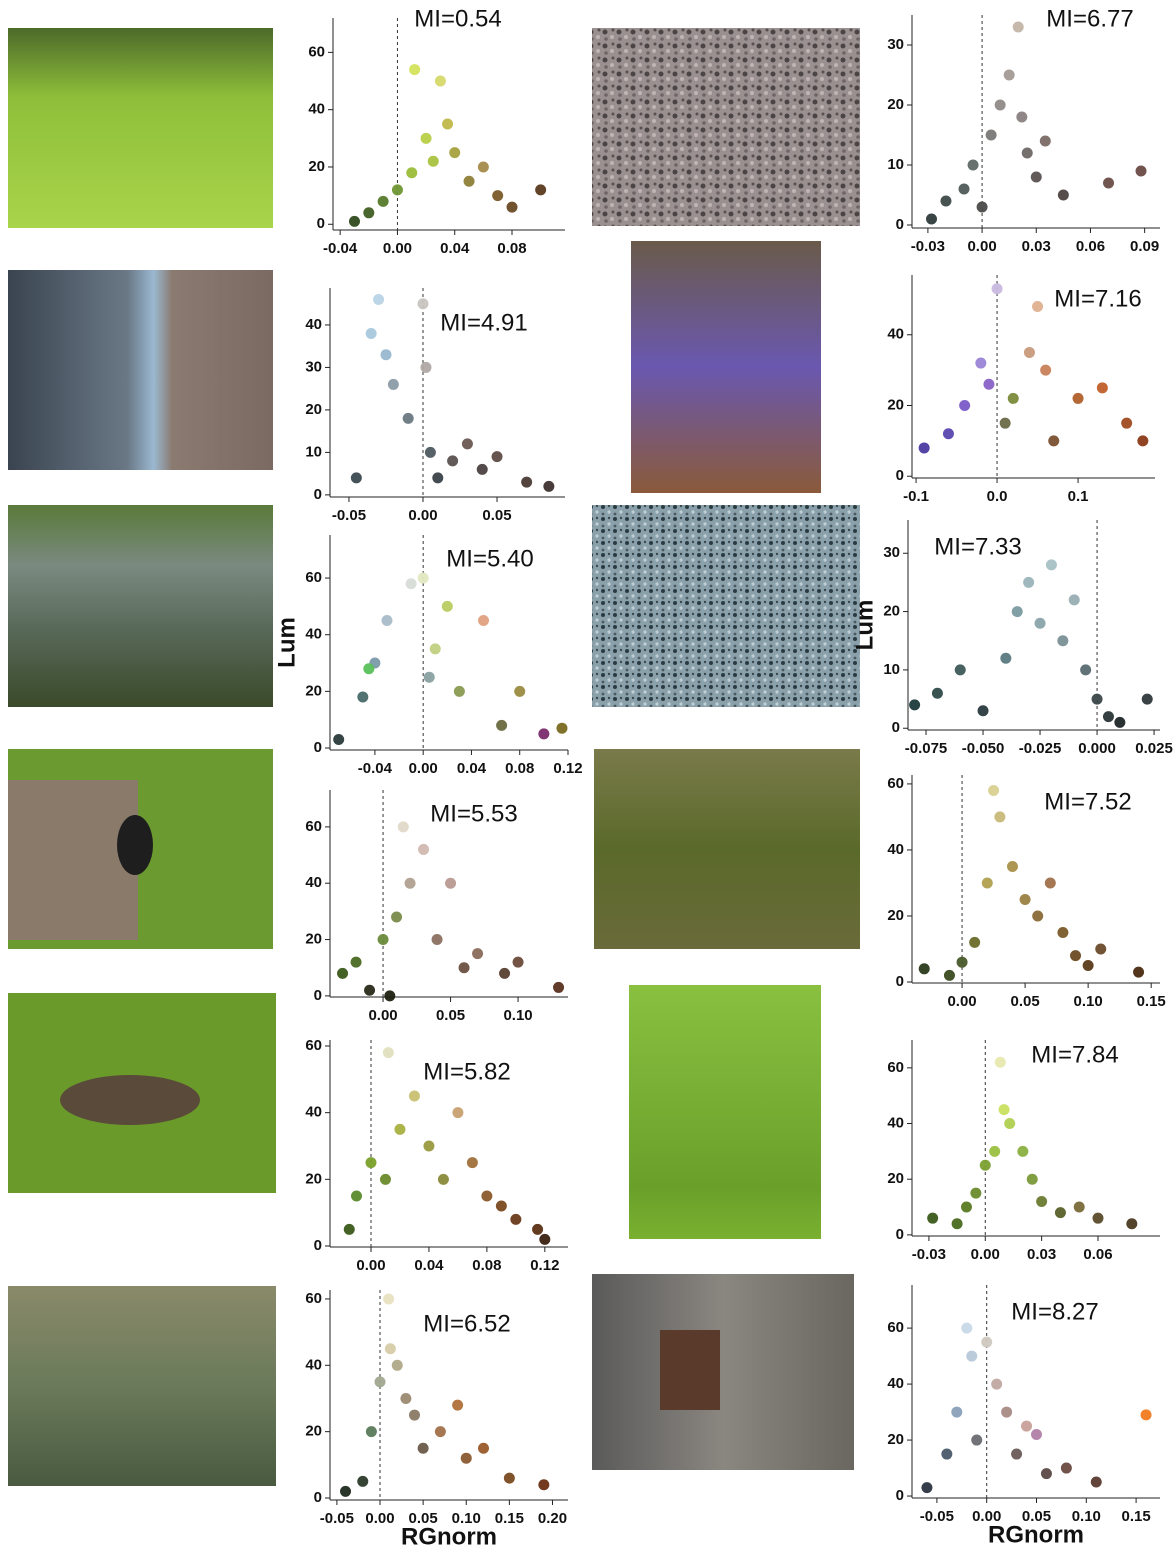 The height and width of the screenshot is (1551, 1173). What do you see at coordinates (349, 515) in the screenshot?
I see `x-tick-label: -0.05` at bounding box center [349, 515].